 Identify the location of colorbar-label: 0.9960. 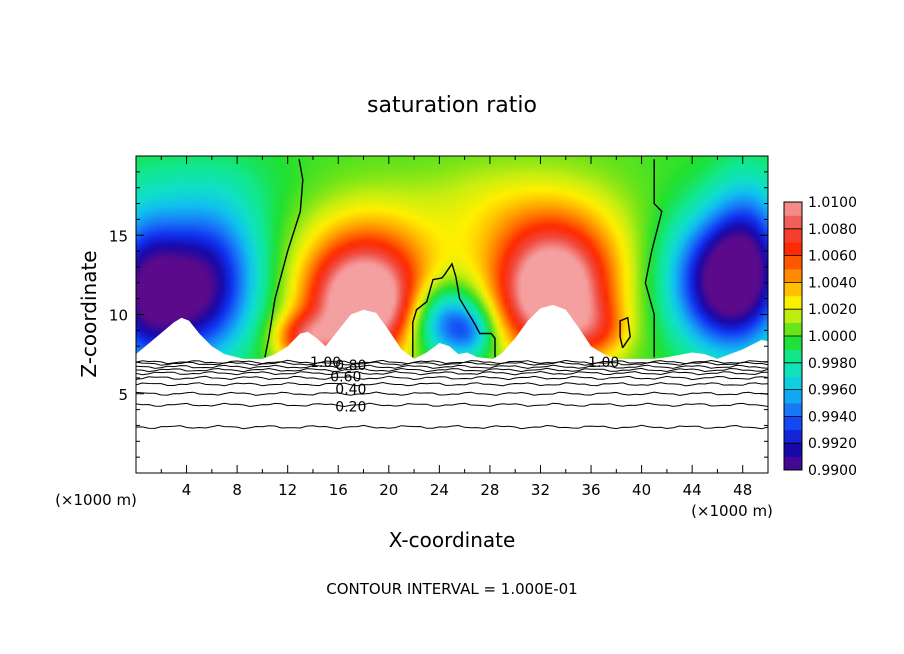
(832, 391).